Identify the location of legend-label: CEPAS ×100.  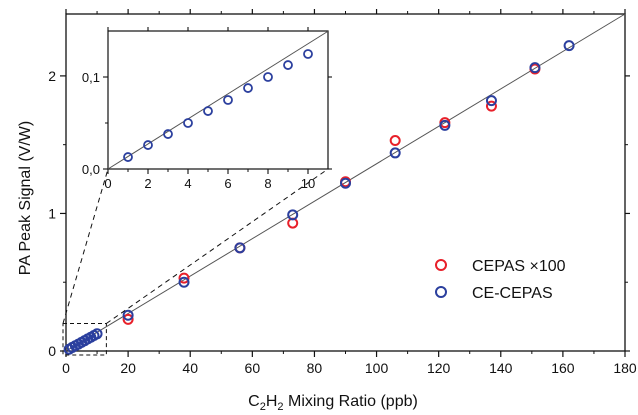
(519, 266).